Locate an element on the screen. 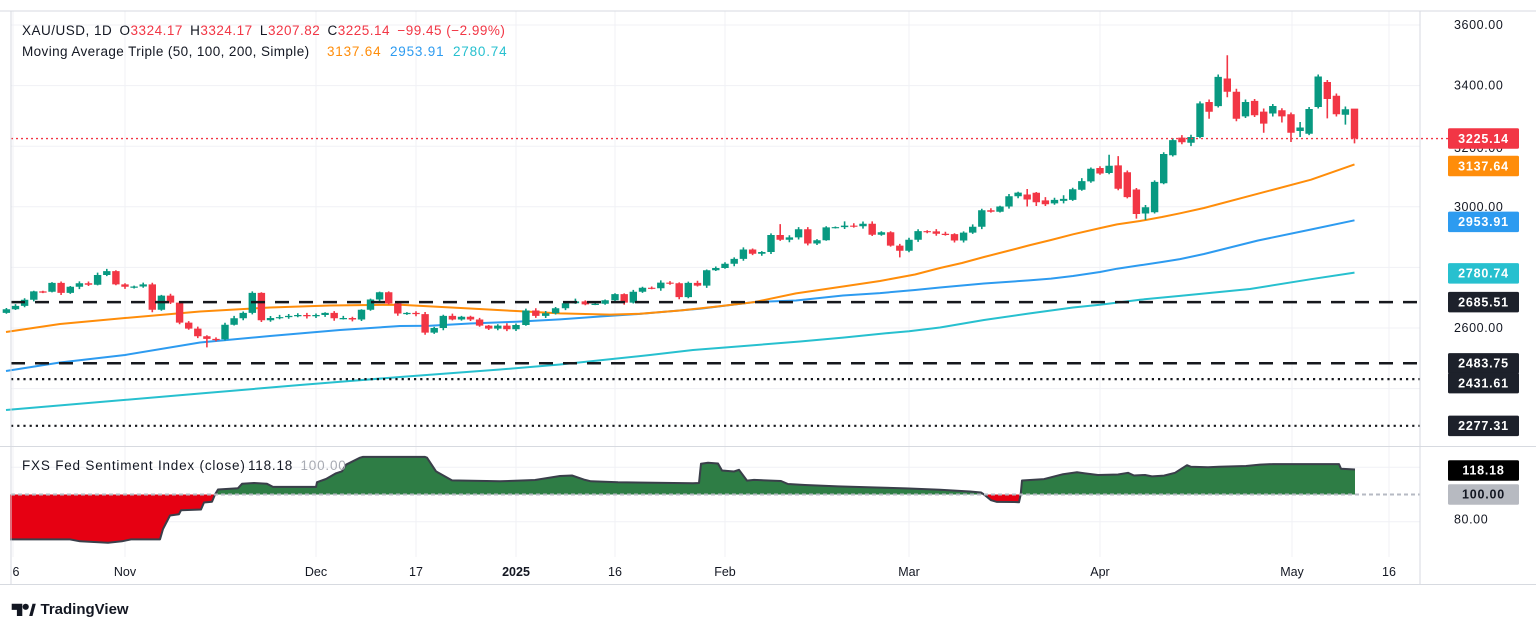 Image resolution: width=1536 pixels, height=637 pixels. svg-text: 2431.61 is located at coordinates (1483, 383).